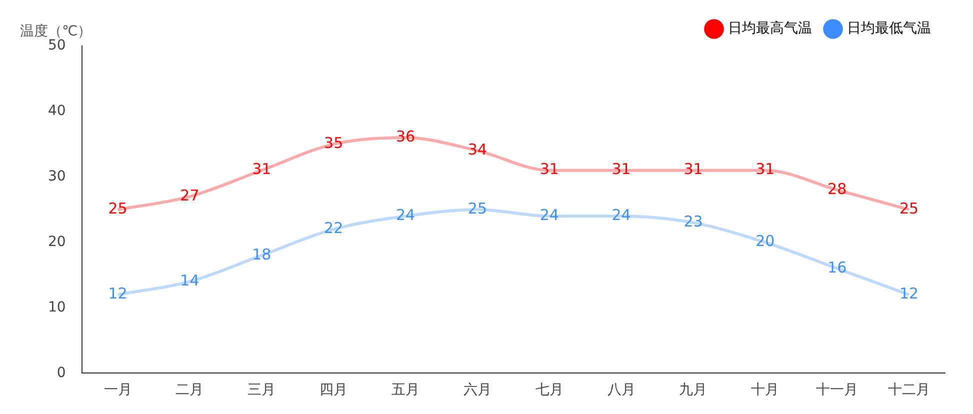 Image resolution: width=973 pixels, height=414 pixels. What do you see at coordinates (477, 390) in the screenshot?
I see `x-tick-label: 六月` at bounding box center [477, 390].